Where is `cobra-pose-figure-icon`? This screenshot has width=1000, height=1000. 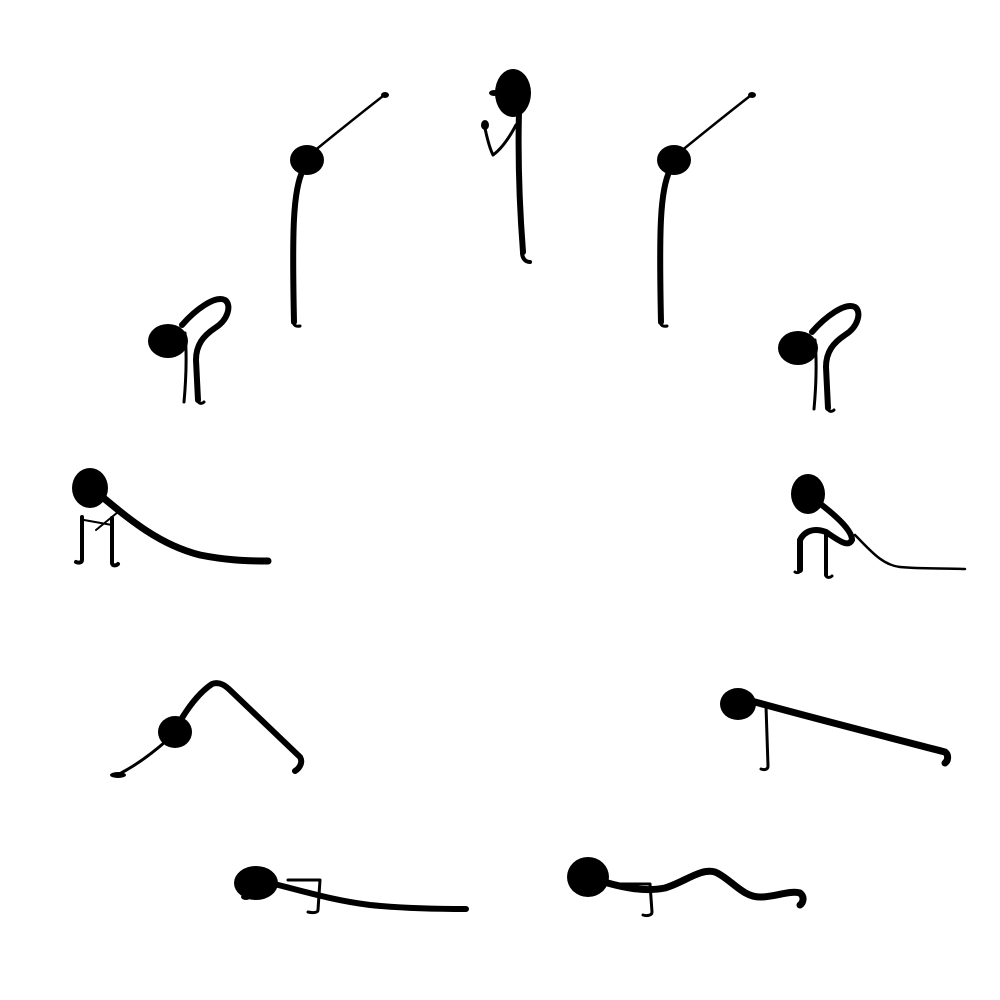 cobra-pose-figure-icon is located at coordinates (687, 887).